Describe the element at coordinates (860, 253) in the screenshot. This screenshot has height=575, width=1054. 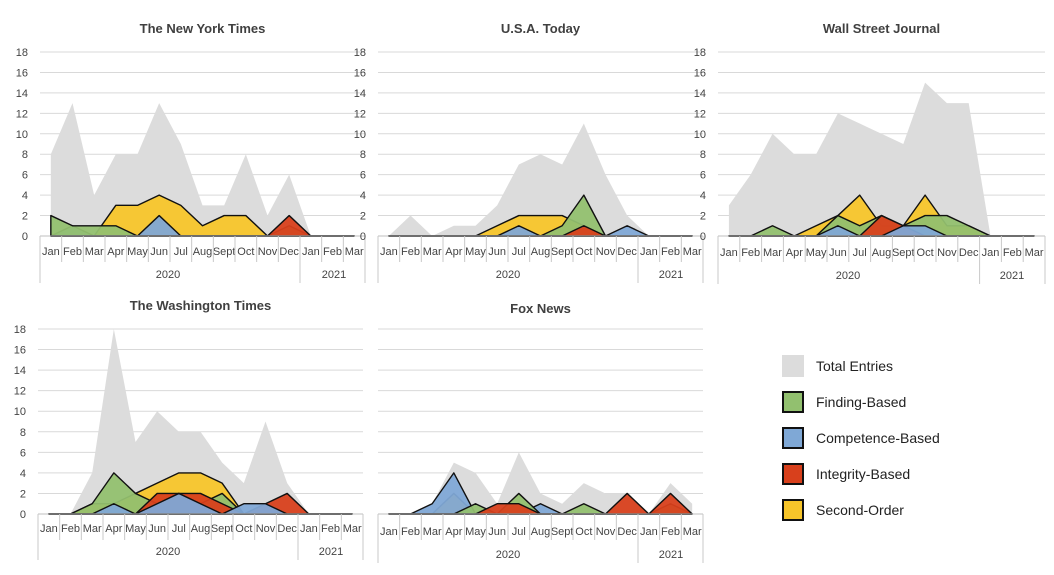
I see `chart-2-xtick-6: Jul` at that location.